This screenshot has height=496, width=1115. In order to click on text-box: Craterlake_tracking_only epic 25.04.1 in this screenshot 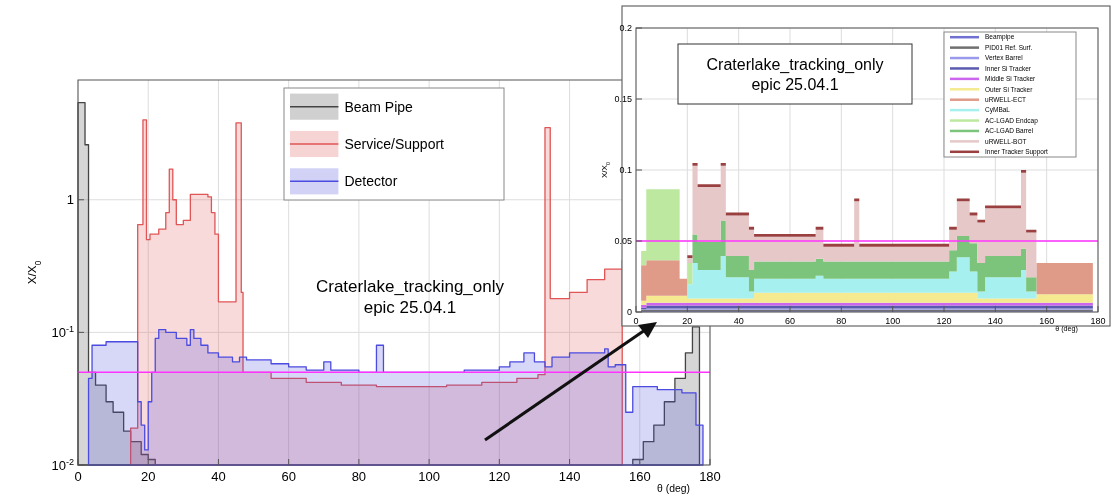, I will do `click(795, 74)`.